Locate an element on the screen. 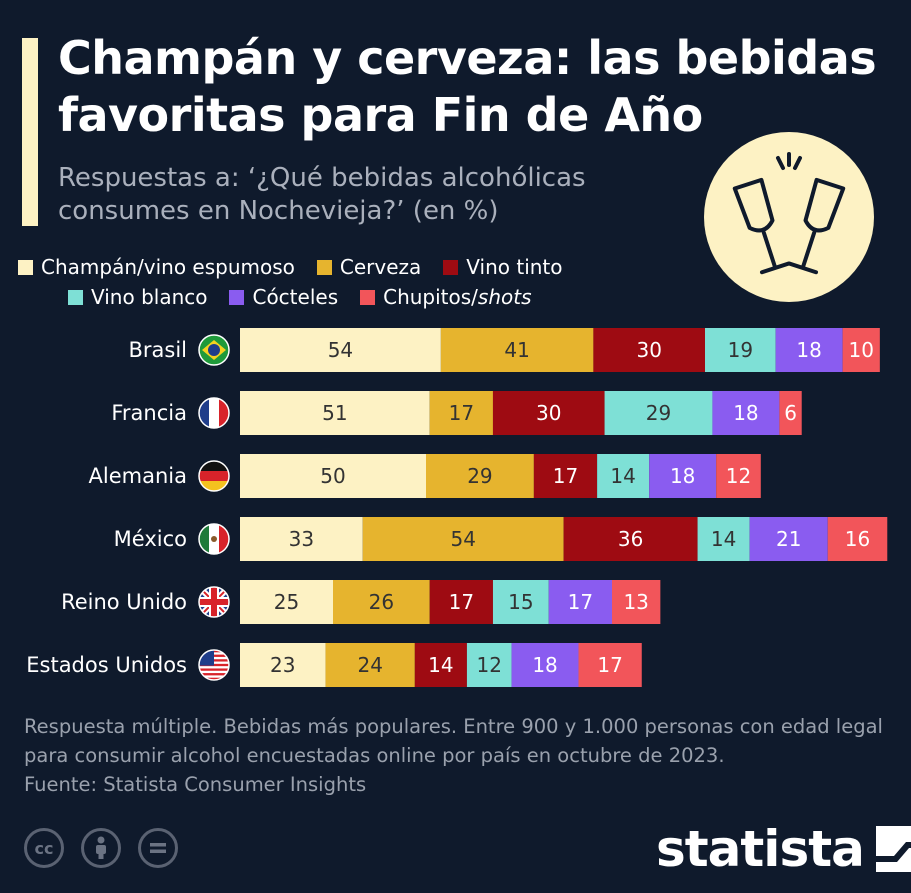 This screenshot has width=911, height=893. category-label: Reino Unido is located at coordinates (124, 602).